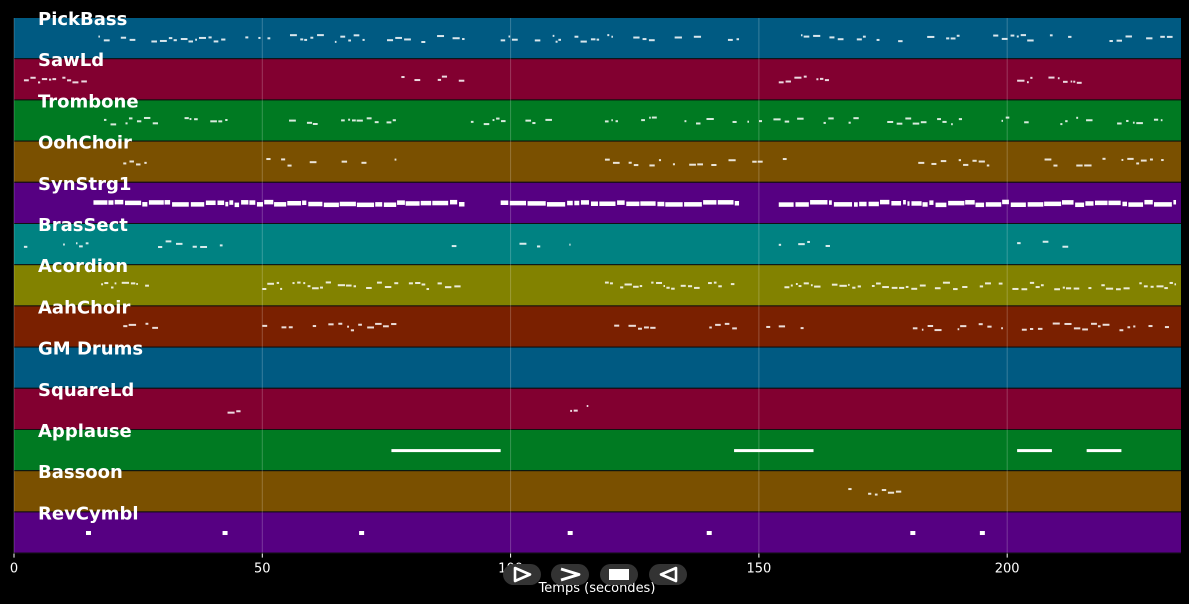 The image size is (1189, 604). Describe the element at coordinates (522, 574) in the screenshot. I see `play-button` at that location.